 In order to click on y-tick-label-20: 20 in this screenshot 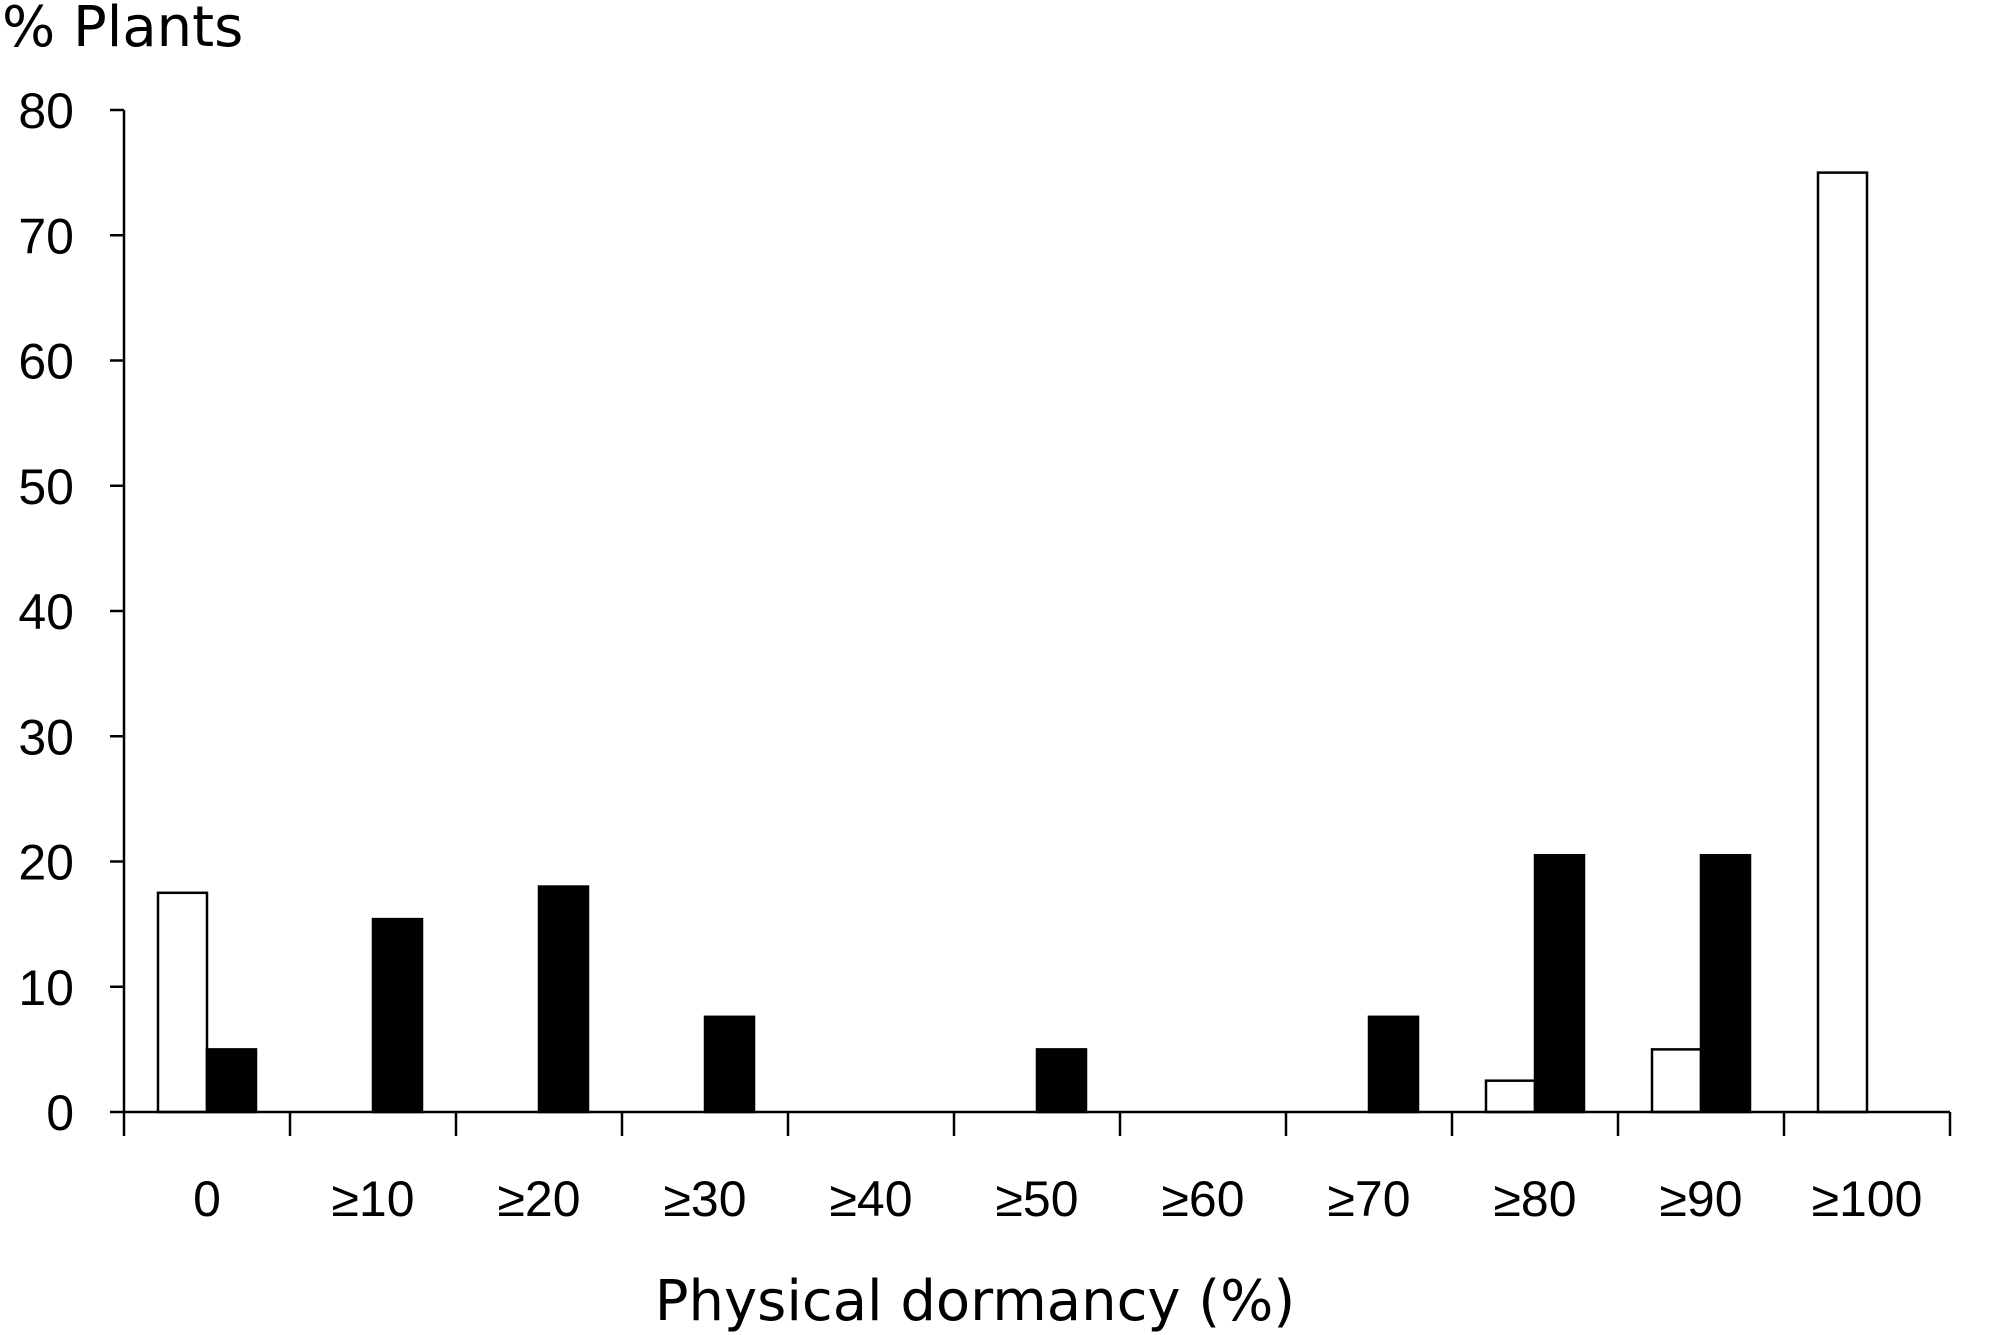, I will do `click(46, 863)`.